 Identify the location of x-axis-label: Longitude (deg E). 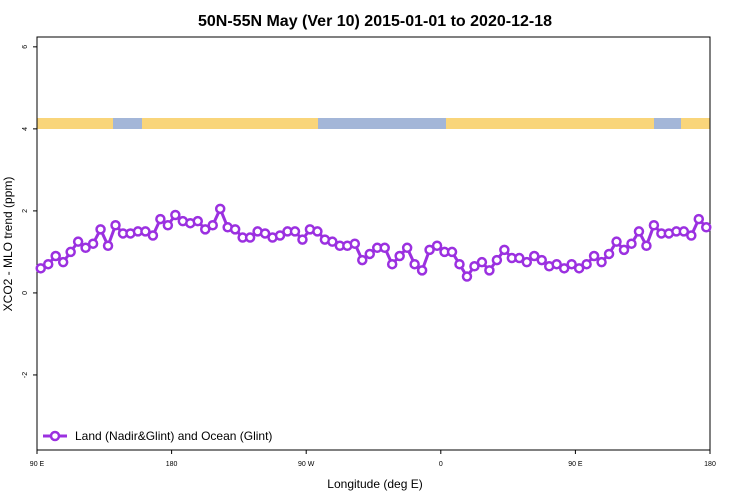
(374, 484).